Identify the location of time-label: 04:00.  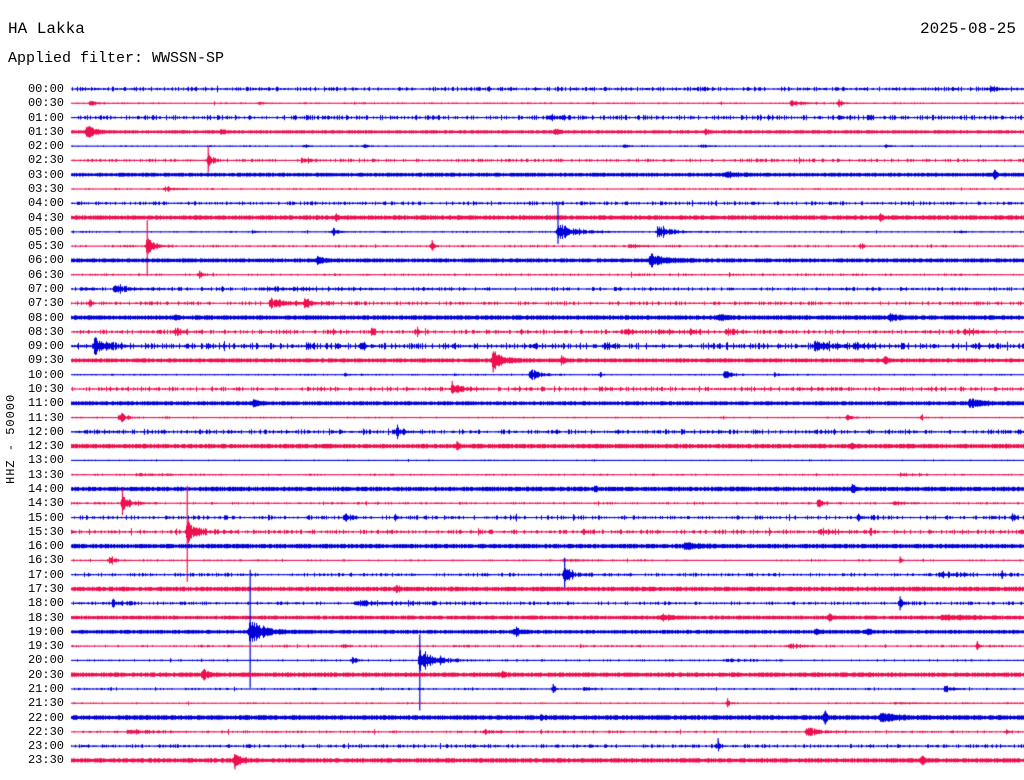
(45, 203).